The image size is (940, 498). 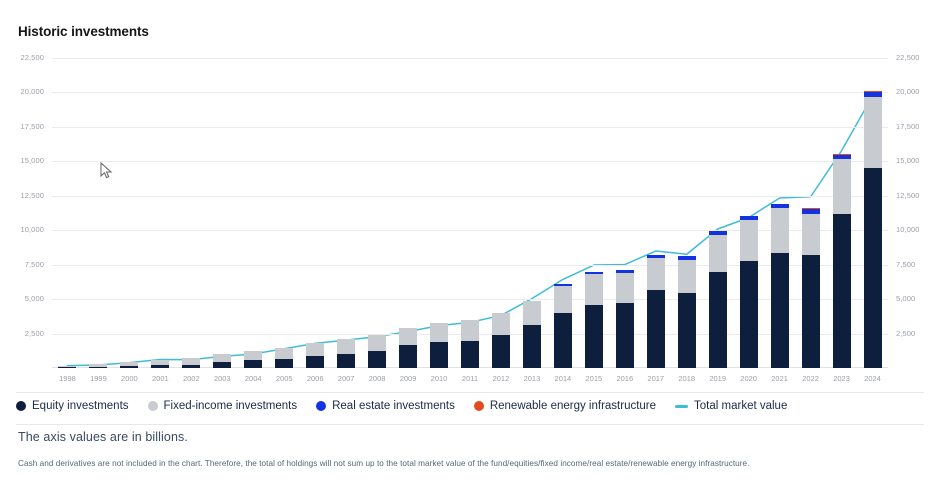 What do you see at coordinates (377, 220) in the screenshot?
I see `bar-slot: 2008` at bounding box center [377, 220].